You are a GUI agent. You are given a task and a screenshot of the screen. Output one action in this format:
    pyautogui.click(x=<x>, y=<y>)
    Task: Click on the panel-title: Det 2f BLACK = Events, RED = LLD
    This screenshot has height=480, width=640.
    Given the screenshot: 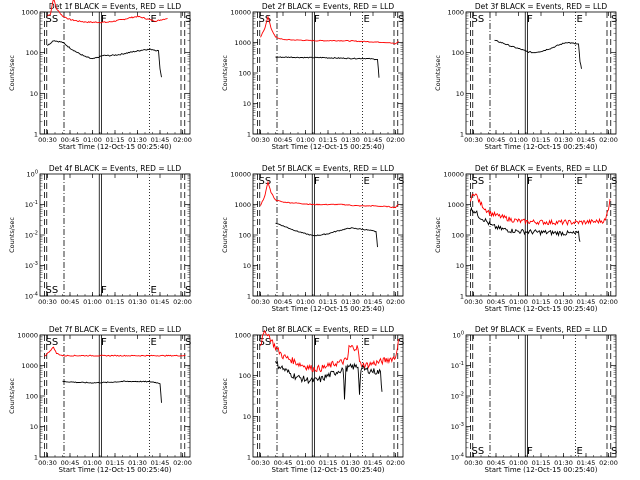 What is the action you would take?
    pyautogui.click(x=328, y=6)
    